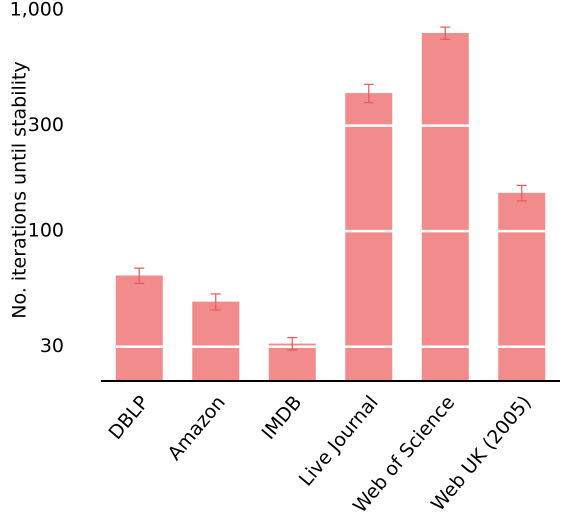 The height and width of the screenshot is (515, 566). I want to click on x-tick-label: IMDB, so click(282, 418).